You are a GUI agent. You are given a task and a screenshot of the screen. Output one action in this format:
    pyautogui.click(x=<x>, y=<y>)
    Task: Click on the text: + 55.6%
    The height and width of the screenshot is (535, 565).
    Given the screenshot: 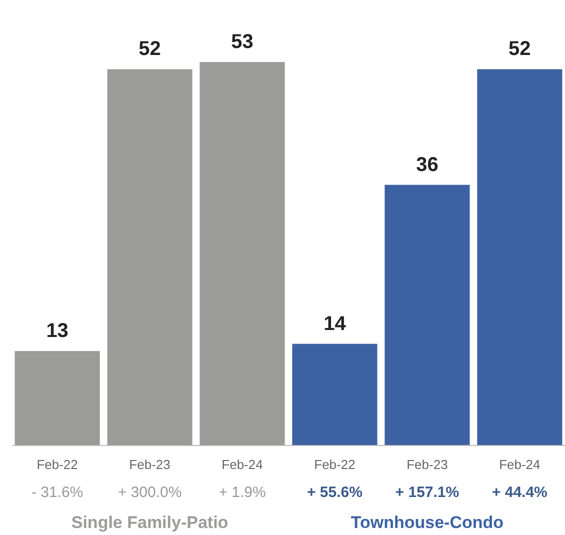 What is the action you would take?
    pyautogui.click(x=334, y=492)
    